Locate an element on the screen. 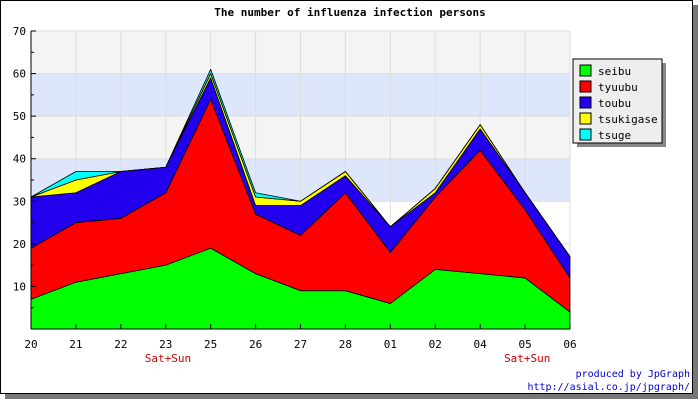 Image resolution: width=700 pixels, height=400 pixels. legend-swatch-toubu is located at coordinates (585, 102).